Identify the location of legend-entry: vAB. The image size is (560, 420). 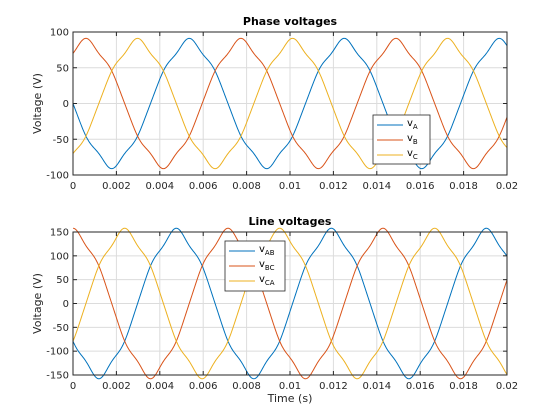
(267, 250).